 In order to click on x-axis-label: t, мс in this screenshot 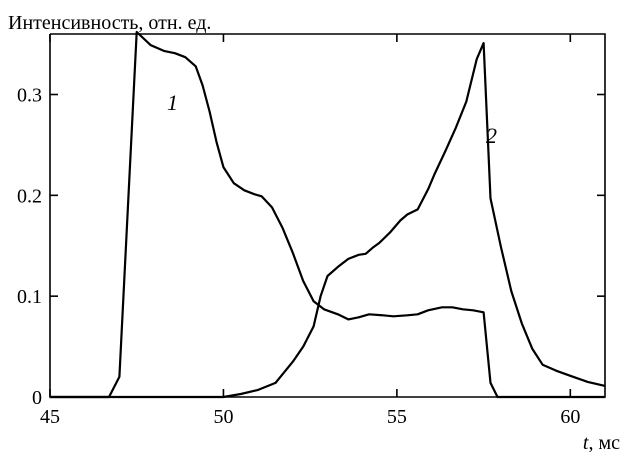, I will do `click(601, 443)`.